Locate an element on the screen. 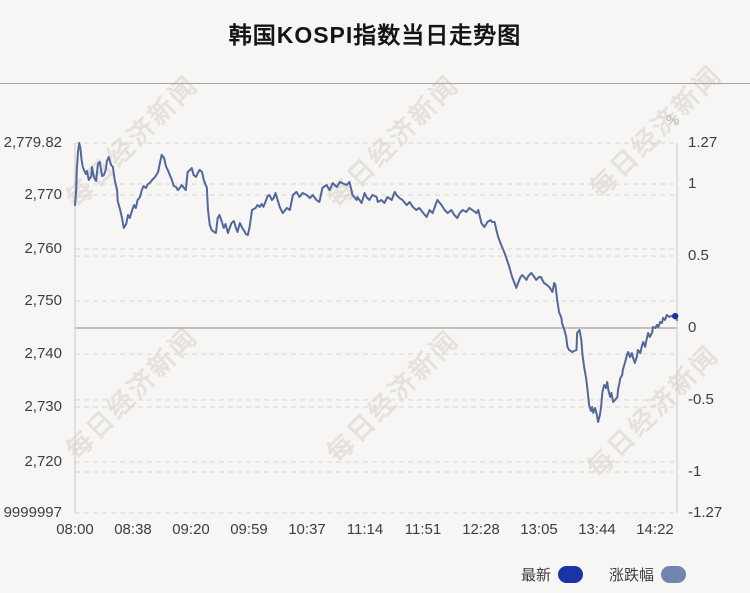  x-axis-label: 08:38 is located at coordinates (133, 529).